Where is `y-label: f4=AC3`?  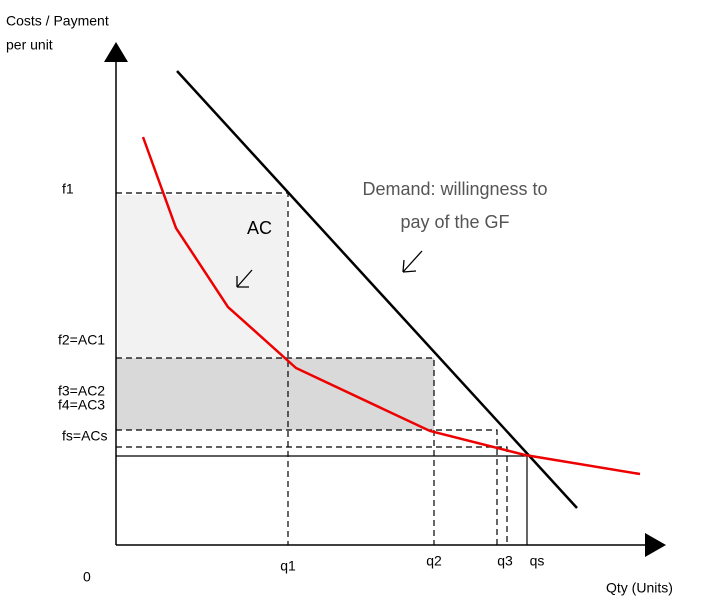 y-label: f4=AC3 is located at coordinates (81, 405).